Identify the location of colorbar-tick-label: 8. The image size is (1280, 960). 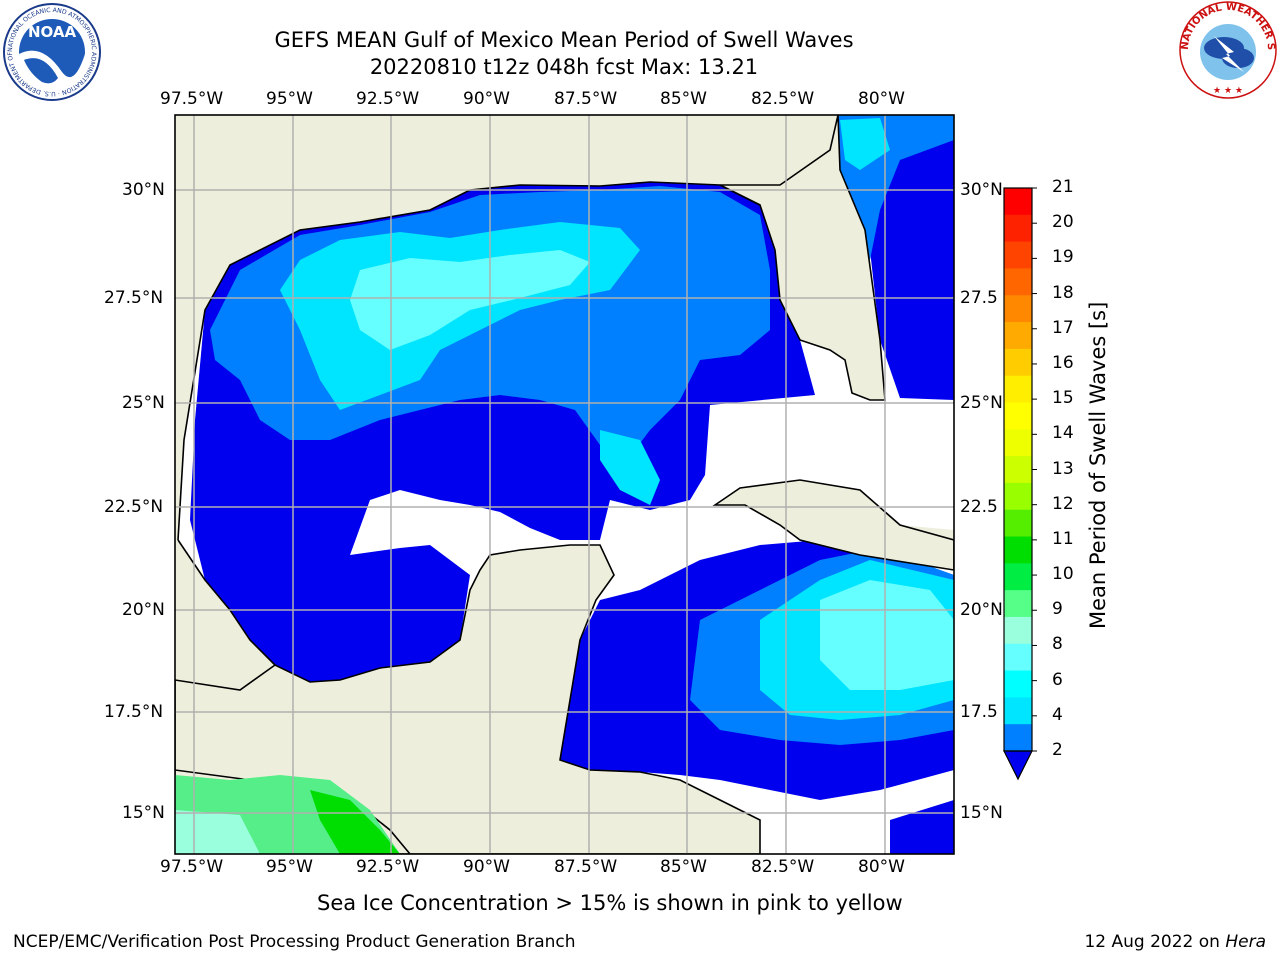
(1057, 644).